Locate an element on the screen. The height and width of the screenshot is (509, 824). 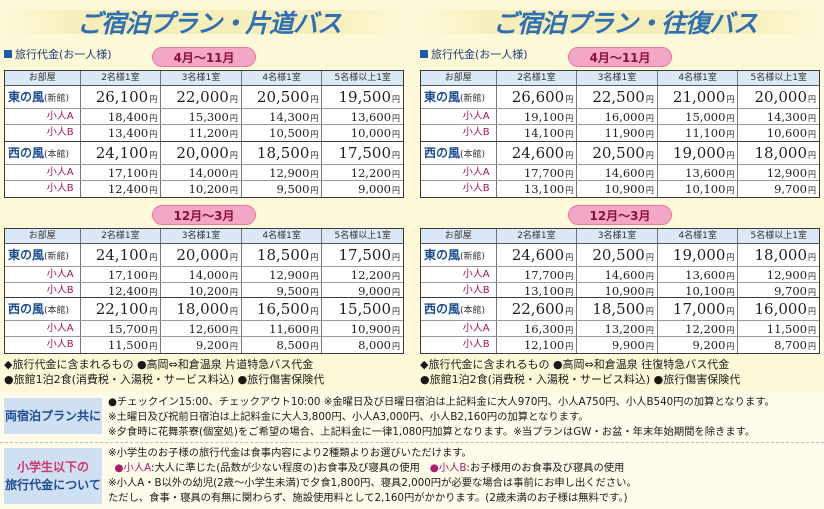
price-cell: 10,900円 is located at coordinates (617, 189).